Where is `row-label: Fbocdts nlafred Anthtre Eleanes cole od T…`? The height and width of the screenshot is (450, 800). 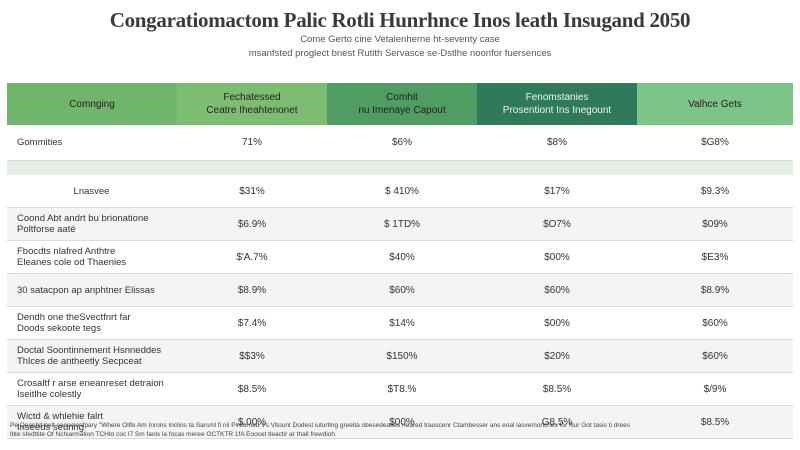 row-label: Fbocdts nlafred Anthtre Eleanes cole od T… is located at coordinates (92, 257).